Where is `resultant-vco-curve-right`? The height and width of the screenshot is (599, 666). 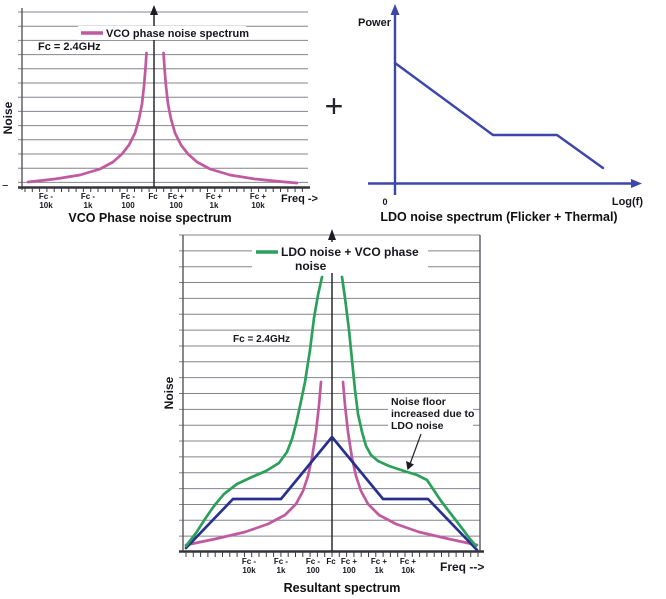 resultant-vco-curve-right is located at coordinates (410, 463).